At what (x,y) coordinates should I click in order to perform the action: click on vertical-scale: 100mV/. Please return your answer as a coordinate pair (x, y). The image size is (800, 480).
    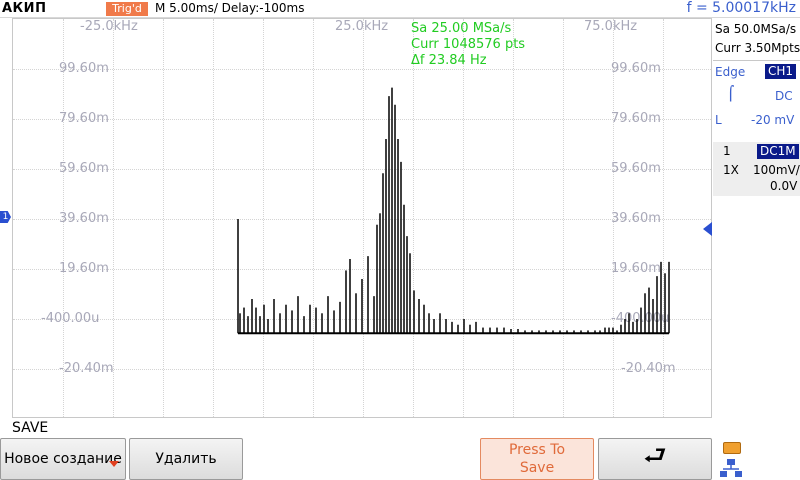
    Looking at the image, I should click on (776, 170).